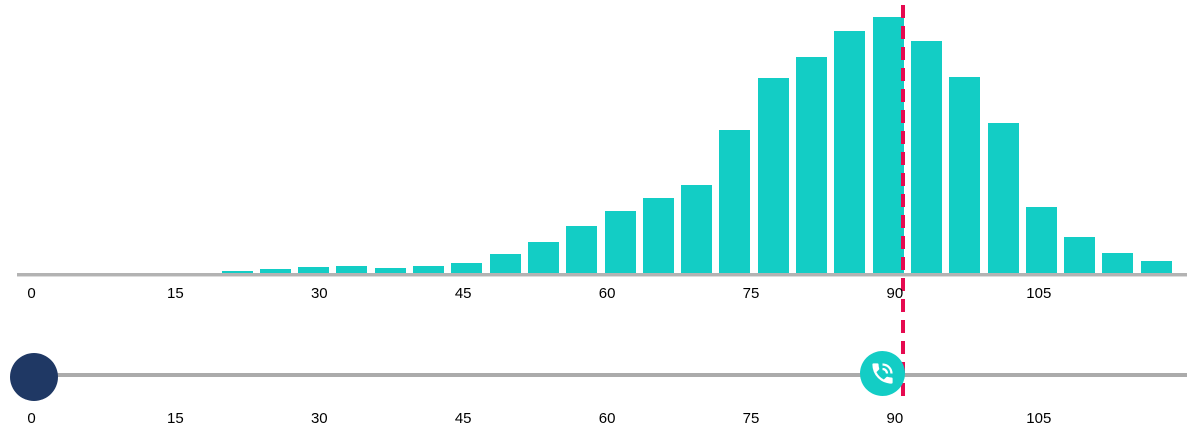  What do you see at coordinates (1039, 293) in the screenshot?
I see `tick-label-histogram: 105` at bounding box center [1039, 293].